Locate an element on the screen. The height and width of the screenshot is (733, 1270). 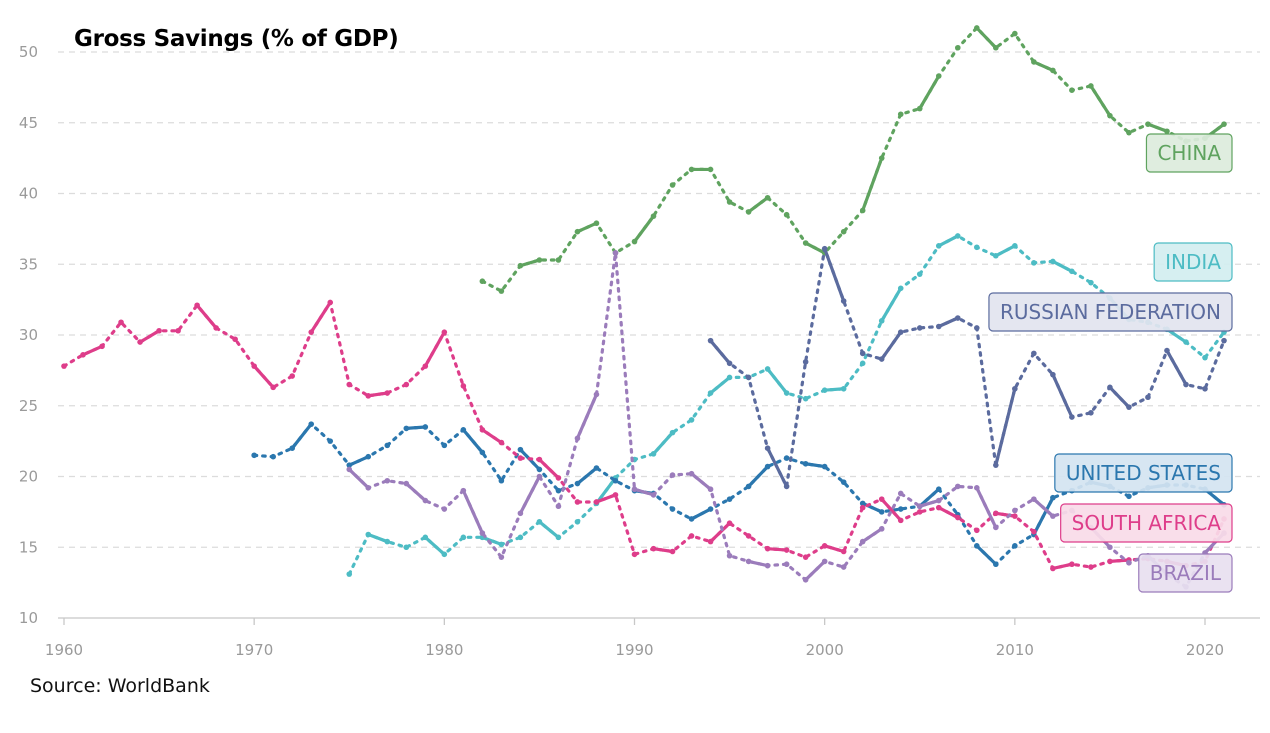
y-tick-label-45: 45 is located at coordinates (28, 123).